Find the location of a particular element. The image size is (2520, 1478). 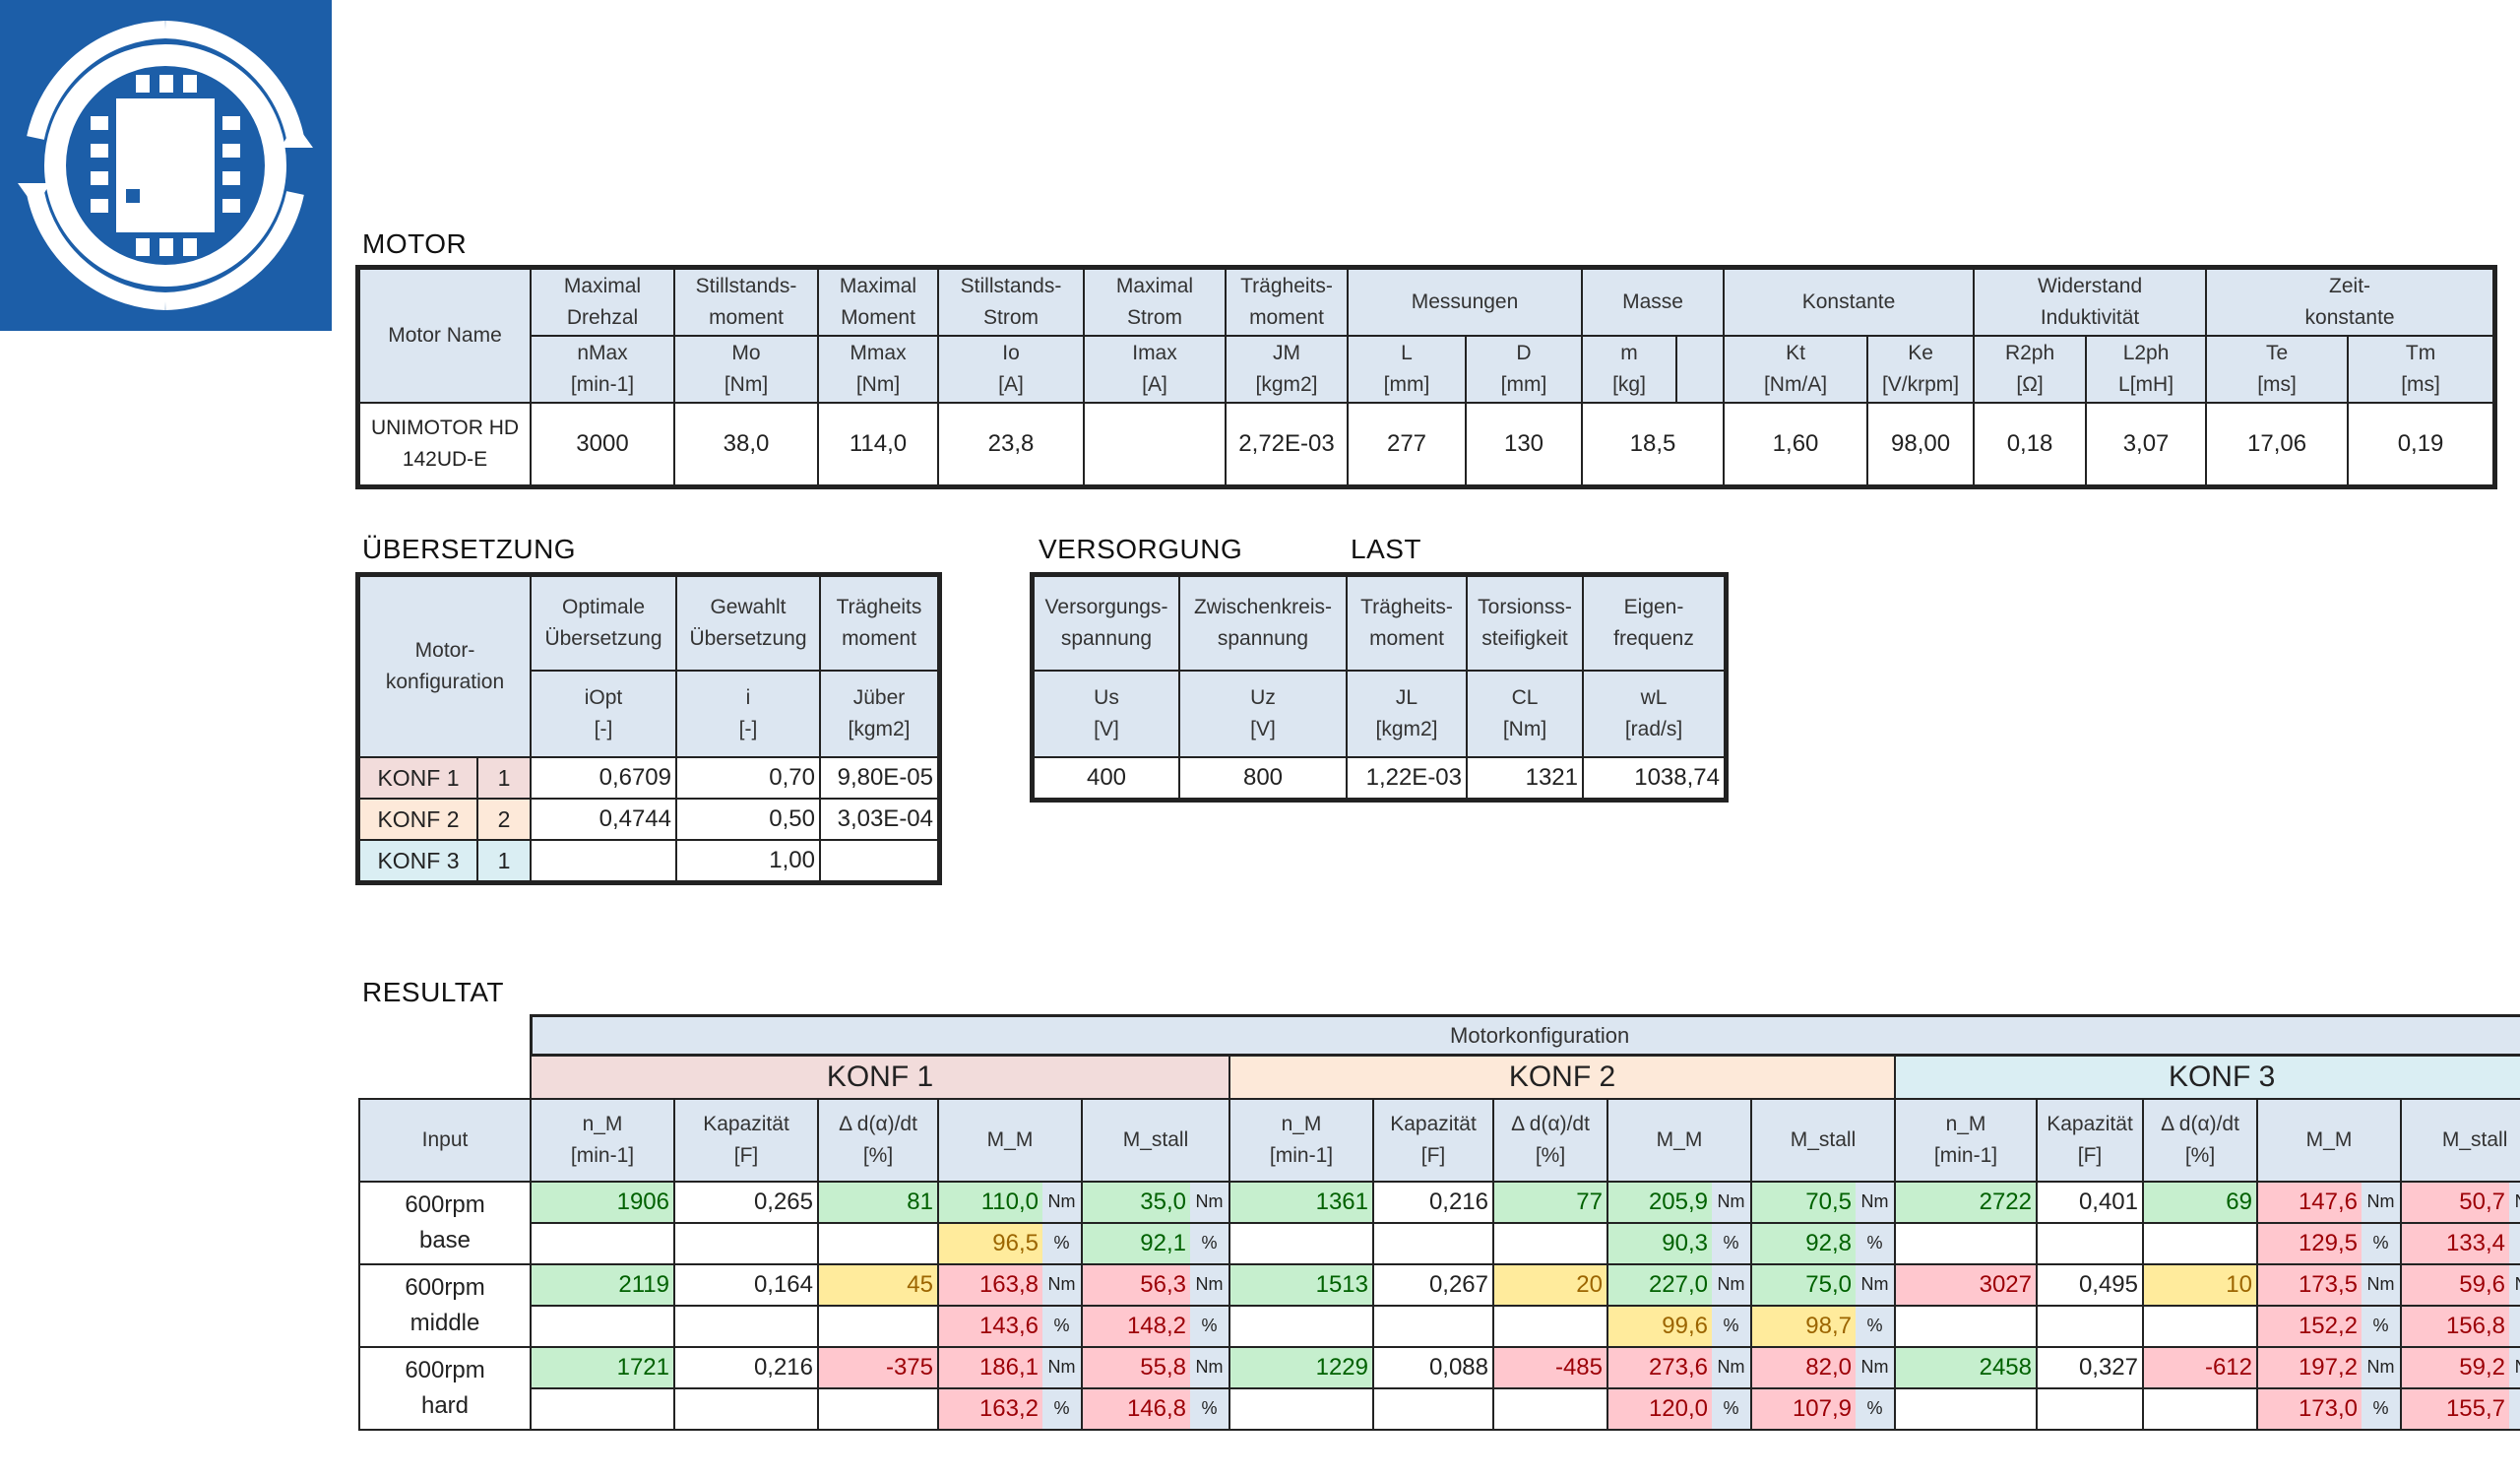

motorkonfiguration-header: Motor-konfiguration is located at coordinates (445, 666).